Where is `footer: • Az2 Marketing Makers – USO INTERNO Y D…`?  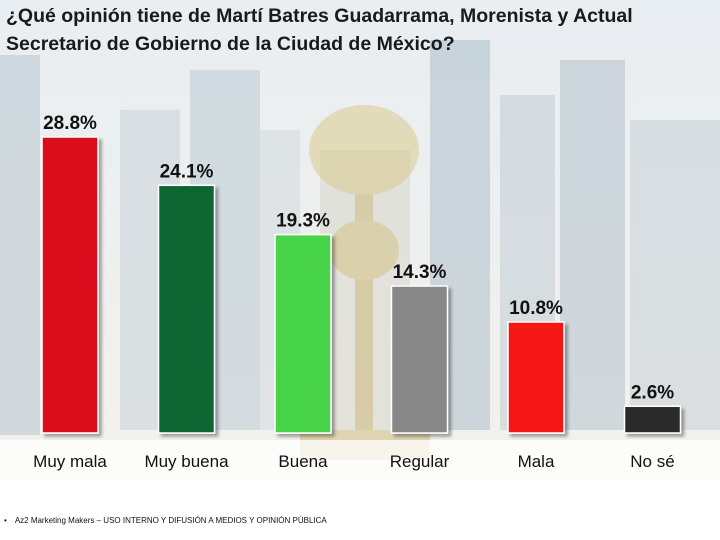 footer: • Az2 Marketing Makers – USO INTERNO Y D… is located at coordinates (165, 520).